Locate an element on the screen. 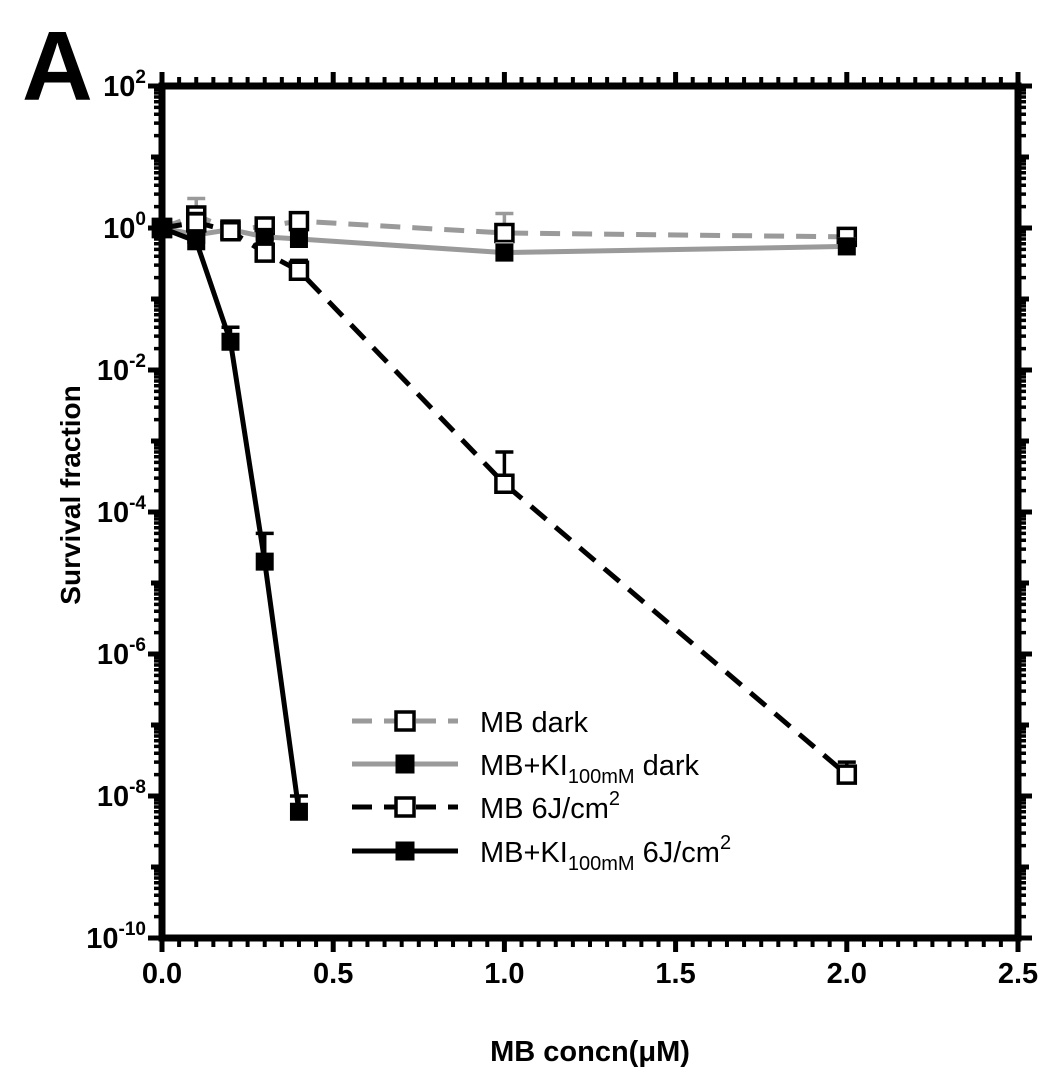 Image resolution: width=1050 pixels, height=1069 pixels. y-tick-label: 10⁻² is located at coordinates (121, 369).